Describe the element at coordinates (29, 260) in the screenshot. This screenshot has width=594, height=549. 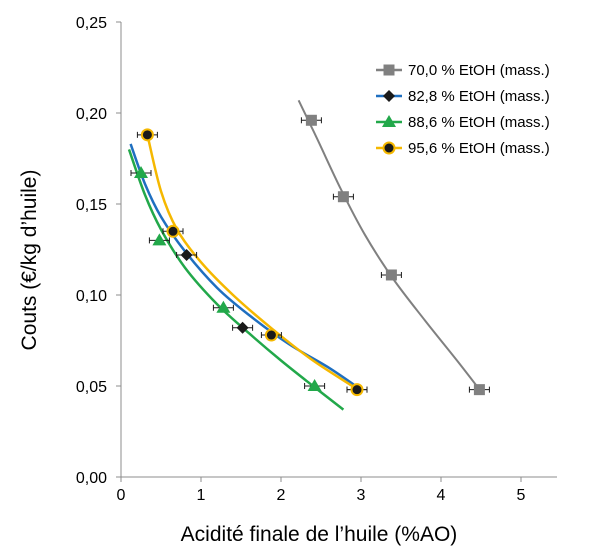
I see `y-axis-title: Couts (€/kg d’huile)` at that location.